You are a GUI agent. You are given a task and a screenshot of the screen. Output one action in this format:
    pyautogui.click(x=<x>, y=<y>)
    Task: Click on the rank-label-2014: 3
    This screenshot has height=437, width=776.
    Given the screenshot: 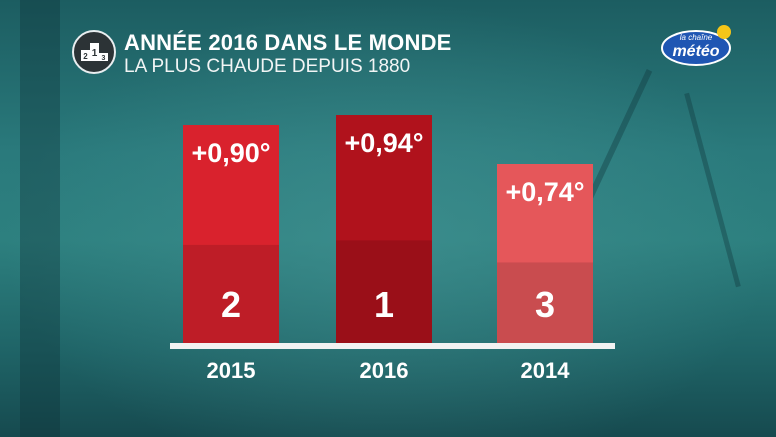 What is the action you would take?
    pyautogui.click(x=545, y=304)
    